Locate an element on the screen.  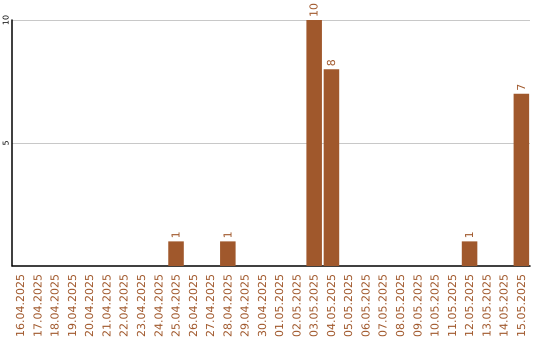
x-tick-label: 06.05.2025 is located at coordinates (365, 306).